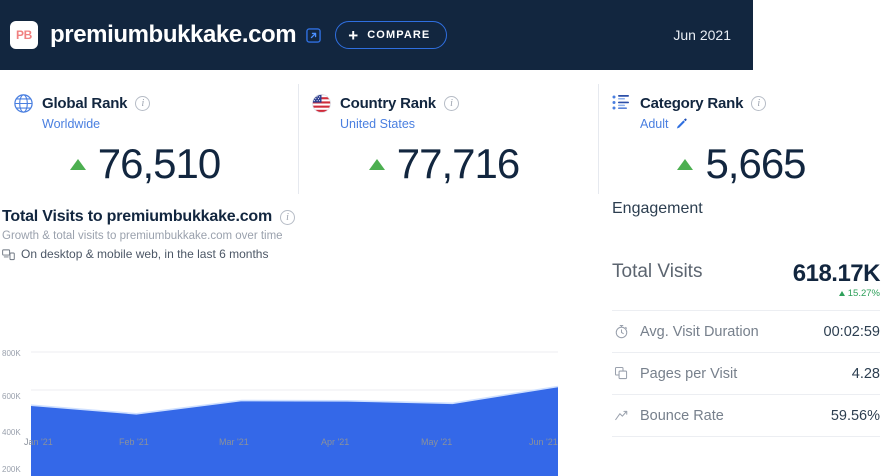 The height and width of the screenshot is (476, 893). I want to click on avg-visit-duration-value: 00:02:59, so click(851, 331).